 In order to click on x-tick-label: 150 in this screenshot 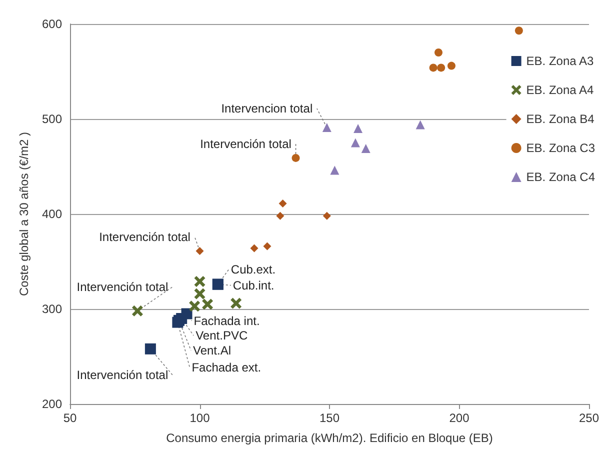, I will do `click(329, 418)`.